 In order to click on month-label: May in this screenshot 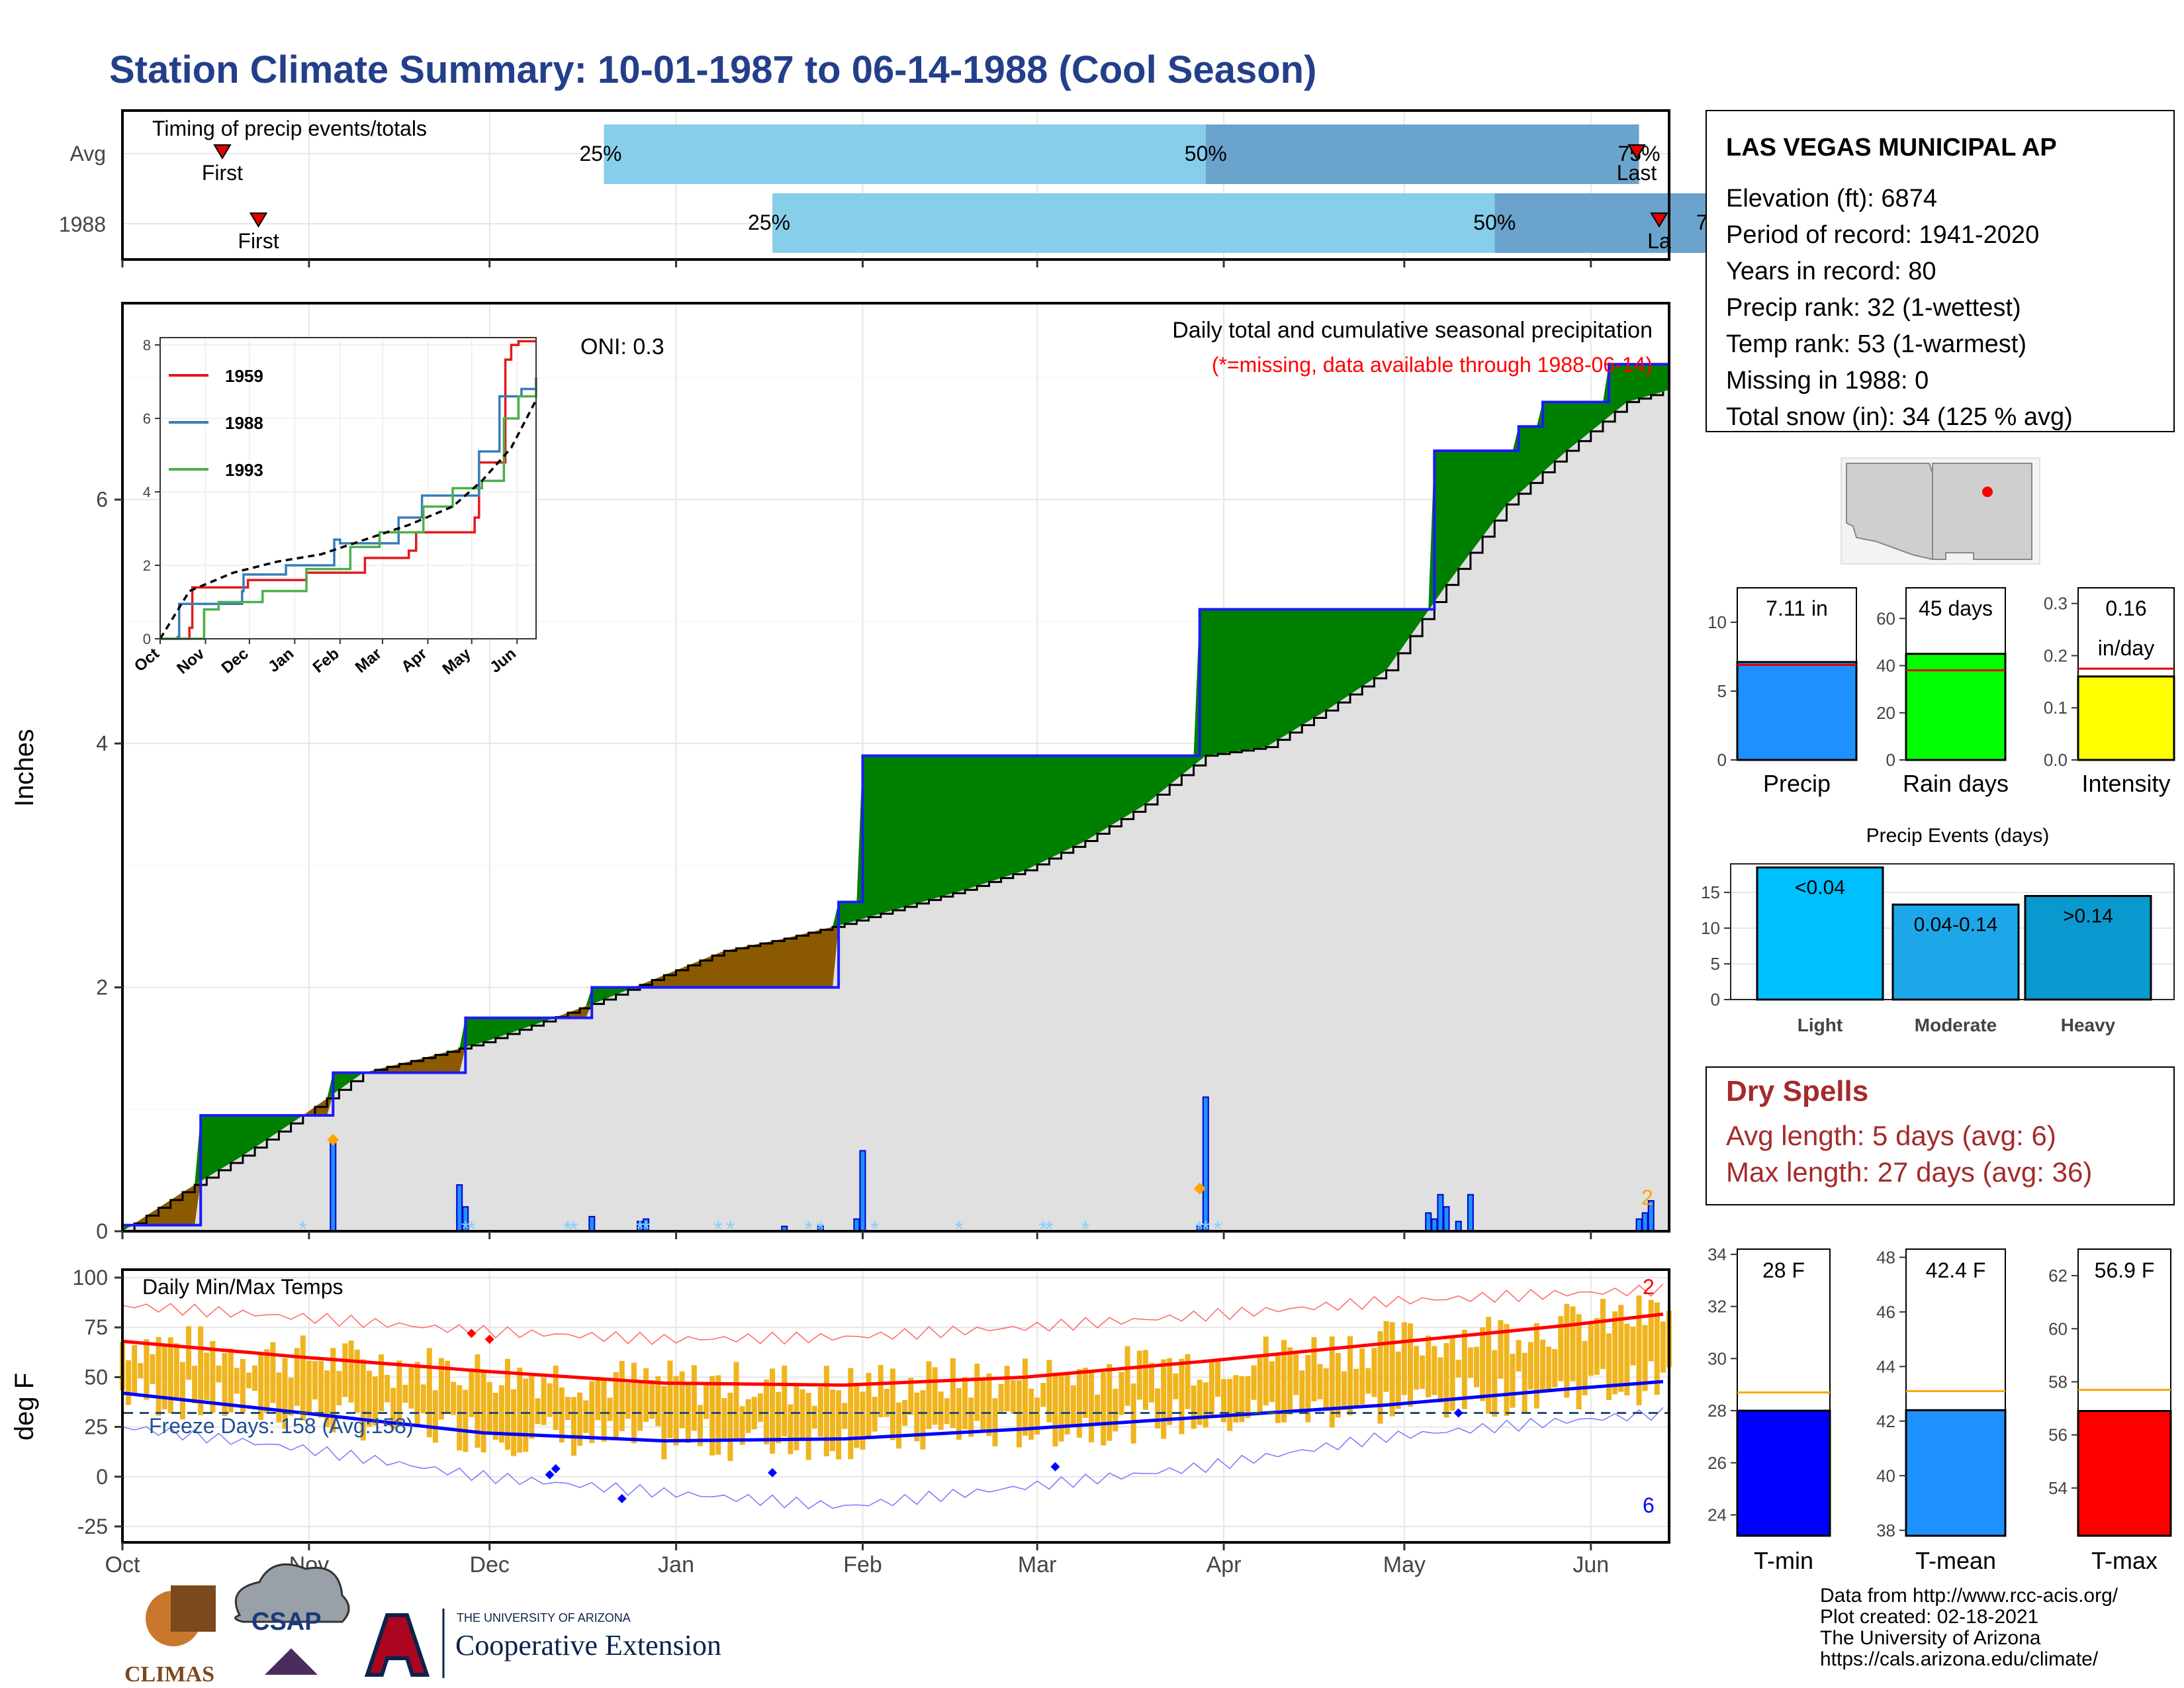, I will do `click(1405, 1564)`.